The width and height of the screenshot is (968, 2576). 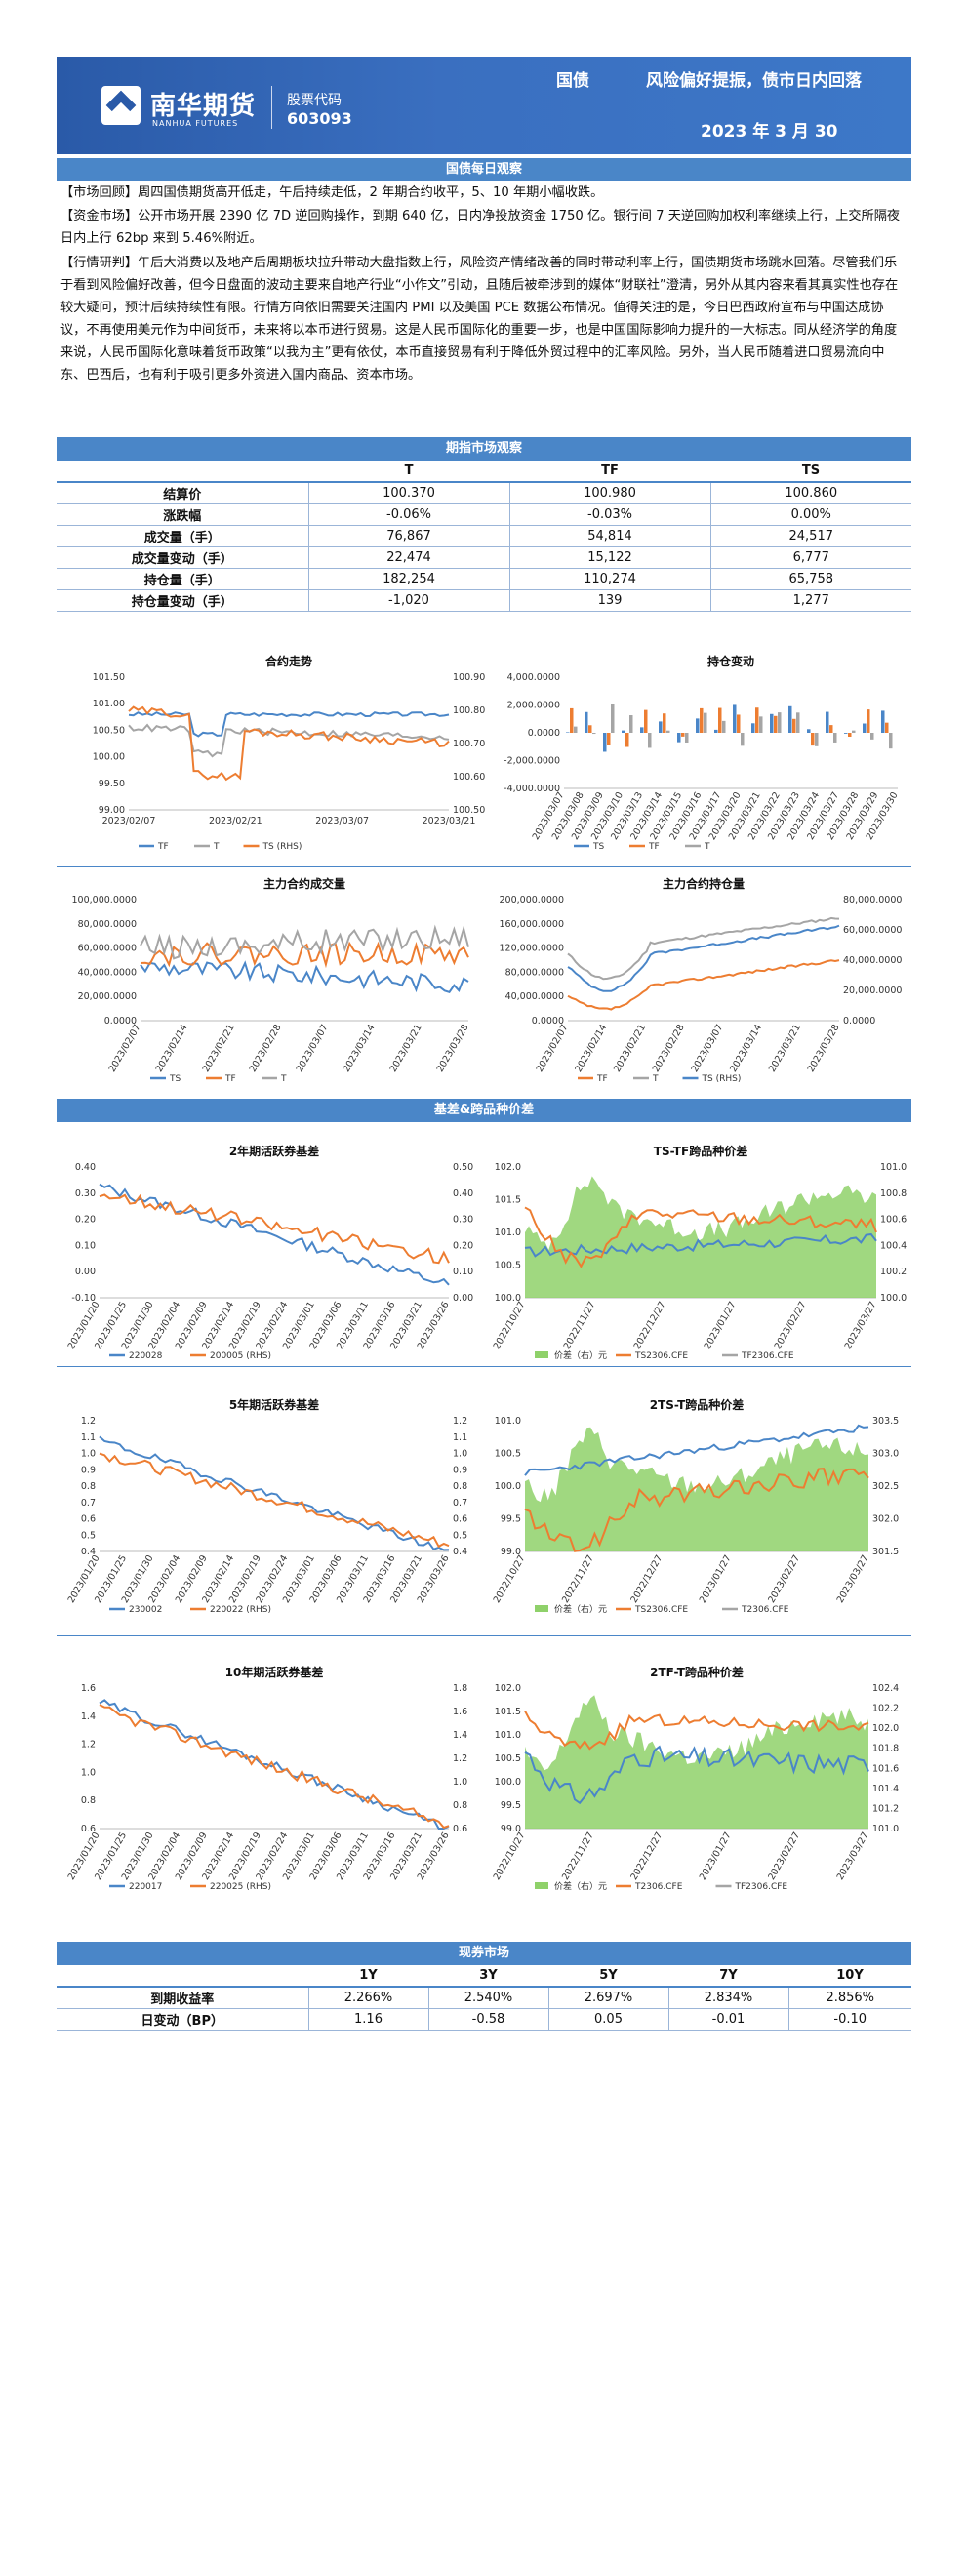 I want to click on table-cell: 76,867, so click(x=409, y=536).